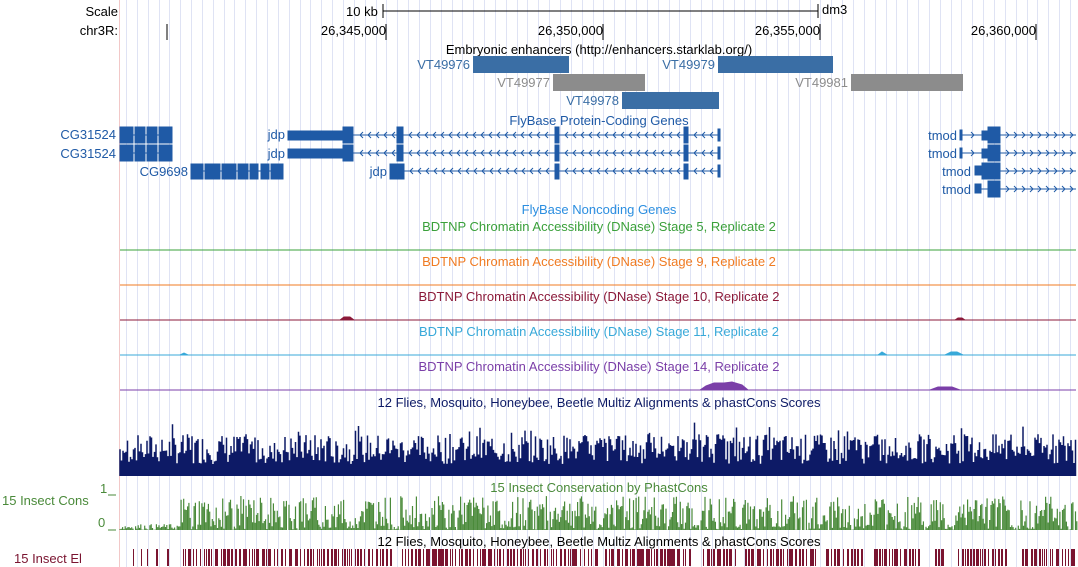 The width and height of the screenshot is (1078, 567). Describe the element at coordinates (146, 135) in the screenshot. I see `gene-model` at that location.